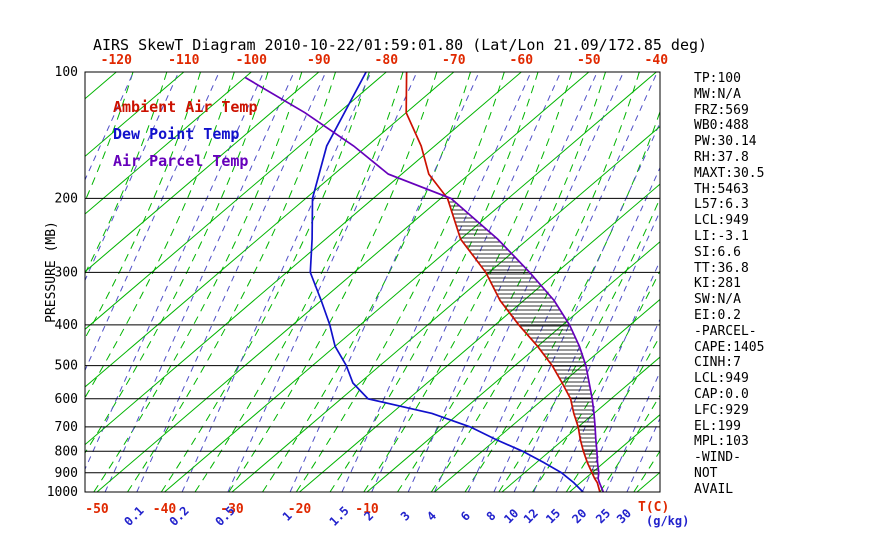  What do you see at coordinates (603, 516) in the screenshot?
I see `mixing-ratio-tick: 25` at bounding box center [603, 516].